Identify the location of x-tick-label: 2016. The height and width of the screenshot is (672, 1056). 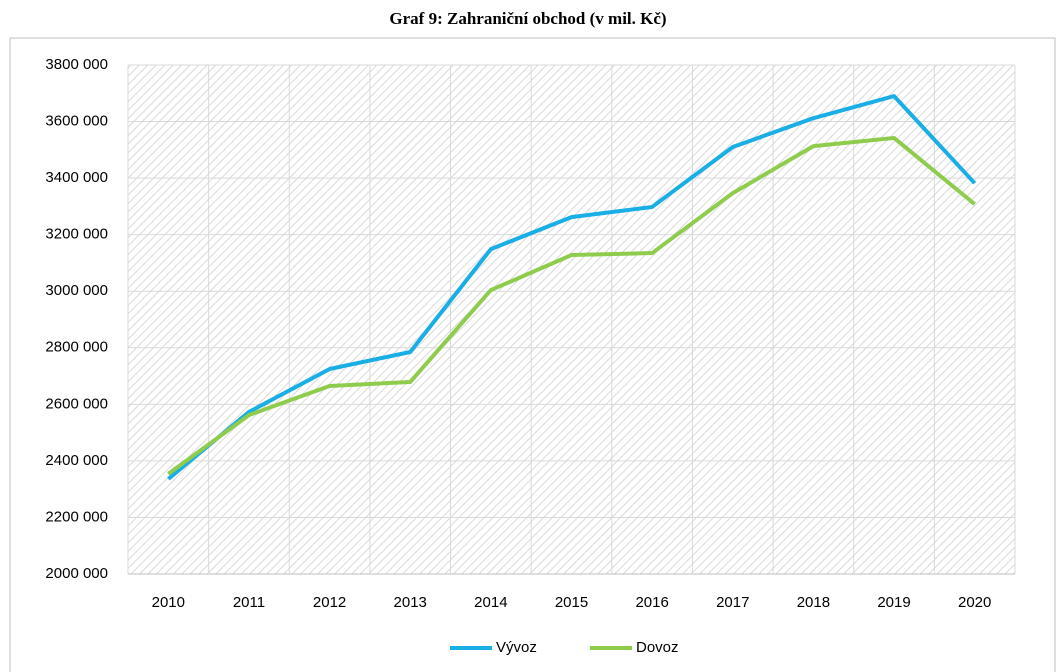
(651, 602).